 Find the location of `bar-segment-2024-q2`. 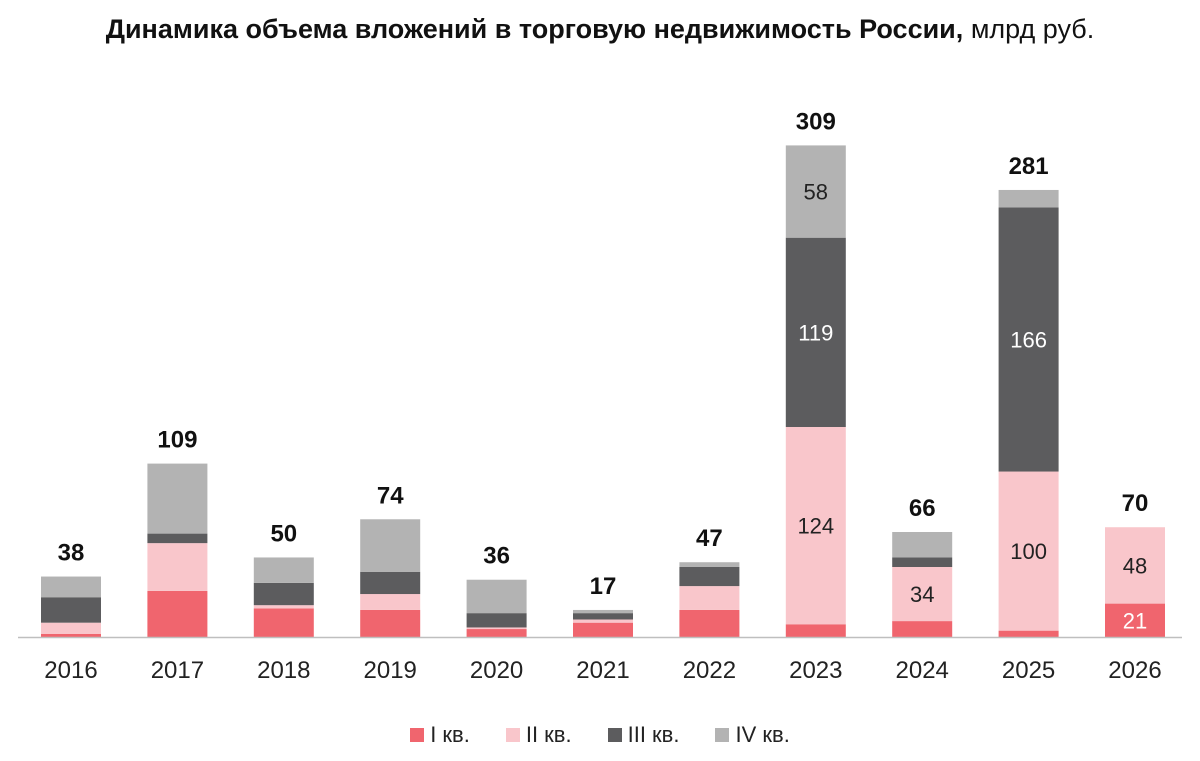

bar-segment-2024-q2 is located at coordinates (922, 594).